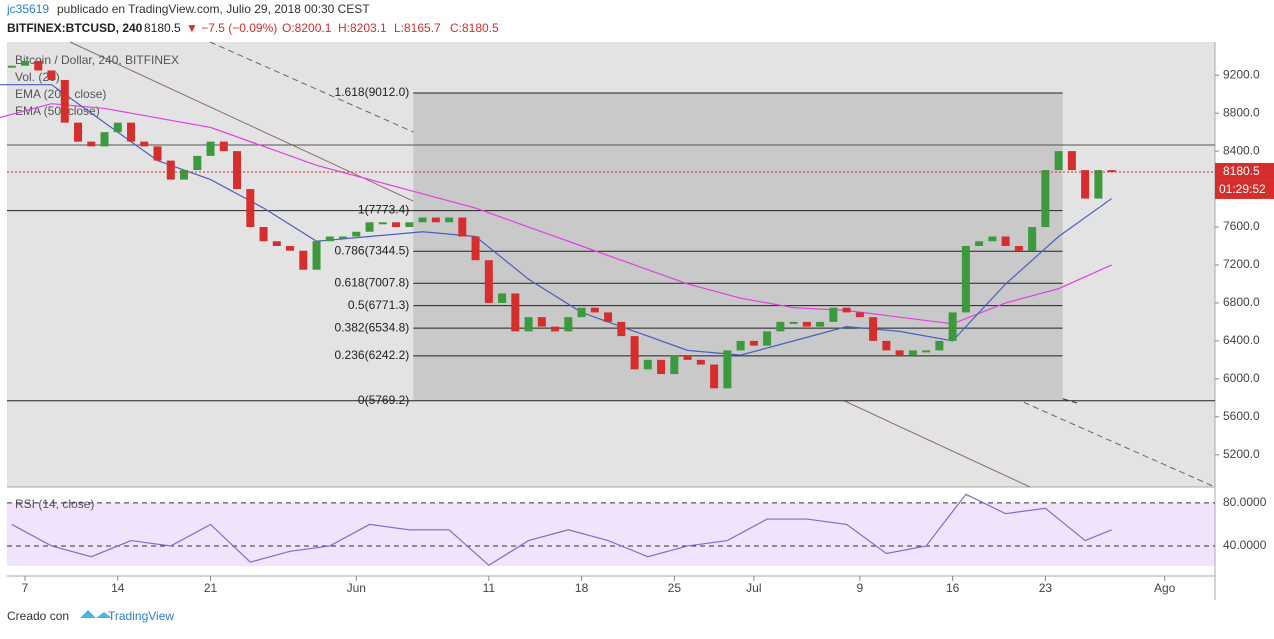  Describe the element at coordinates (54, 504) in the screenshot. I see `legend-rsi: RSI (14, close)` at that location.